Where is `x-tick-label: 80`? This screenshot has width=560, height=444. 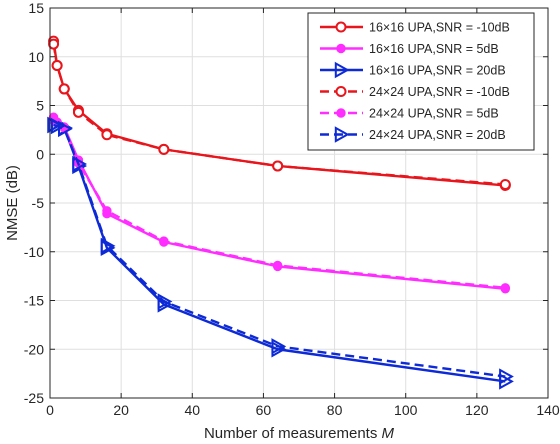 x-tick-label: 80 is located at coordinates (335, 410).